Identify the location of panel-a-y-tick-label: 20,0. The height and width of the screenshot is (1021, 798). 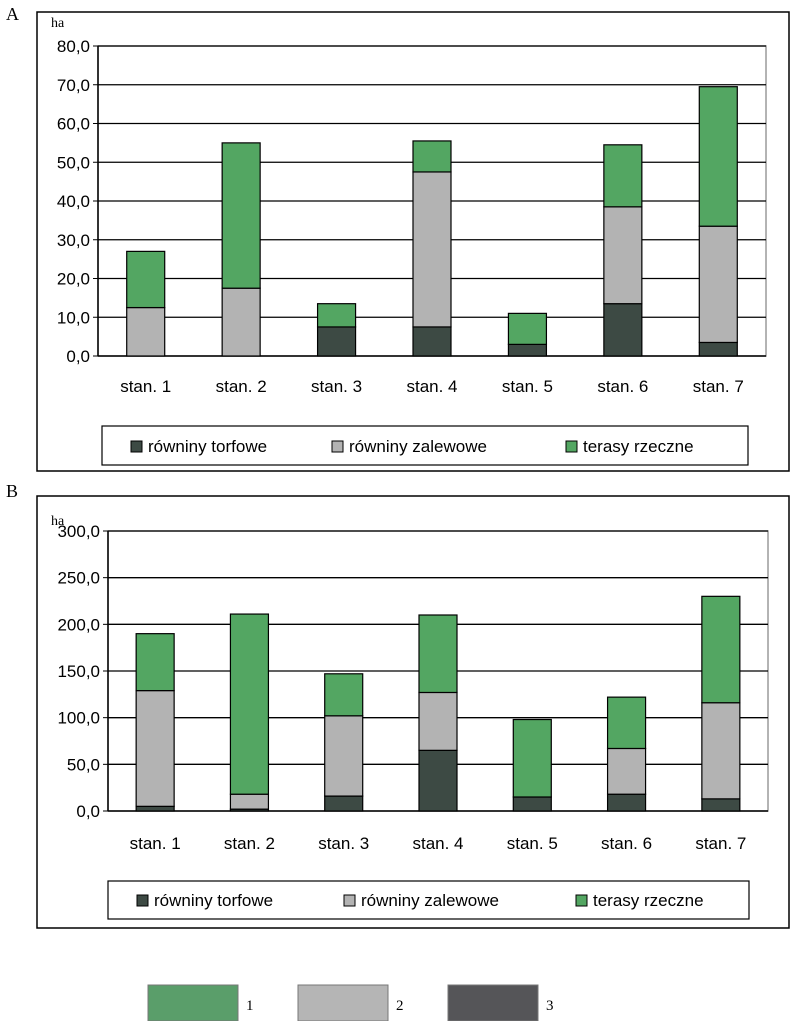
(73, 279).